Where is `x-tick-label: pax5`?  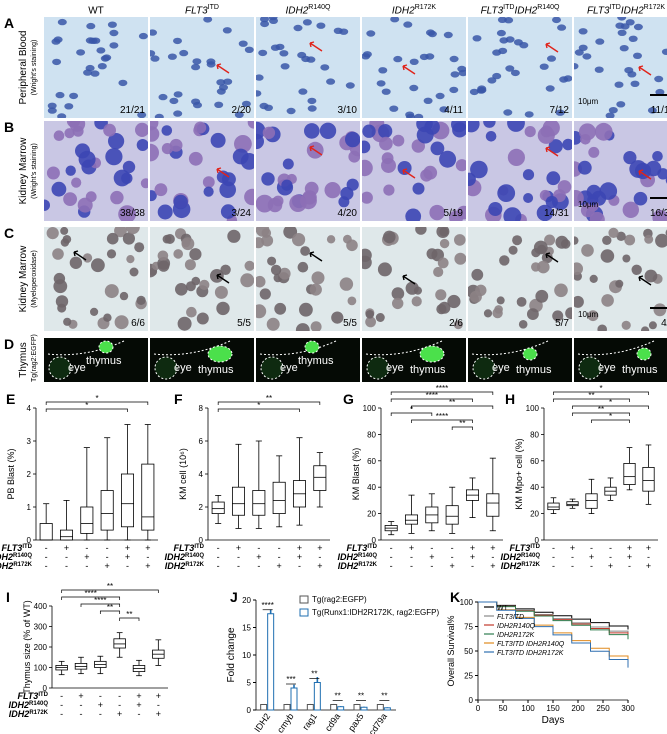
x-tick-label: pax5 is located at coordinates (355, 722).